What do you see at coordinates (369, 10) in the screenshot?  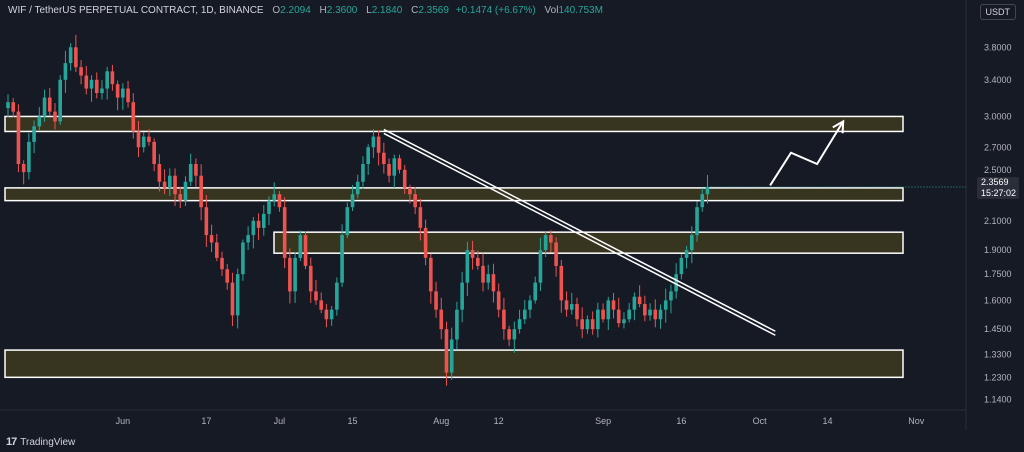 I see `low-label: L` at bounding box center [369, 10].